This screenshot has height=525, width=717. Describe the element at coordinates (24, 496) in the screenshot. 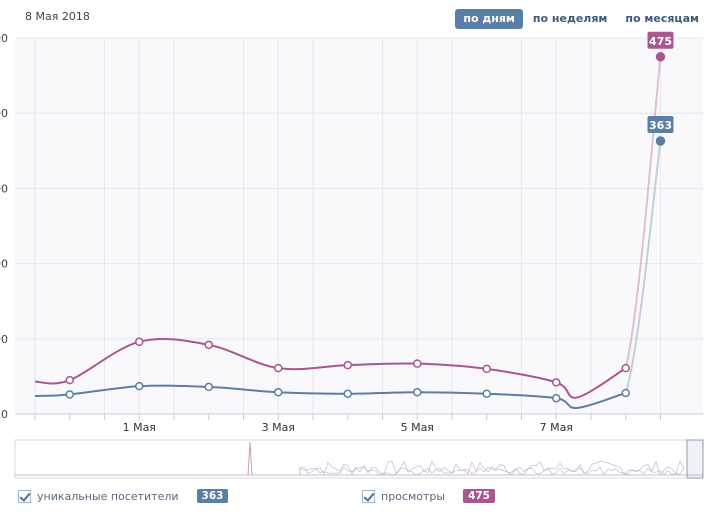

I see `visitors-checkbox` at that location.